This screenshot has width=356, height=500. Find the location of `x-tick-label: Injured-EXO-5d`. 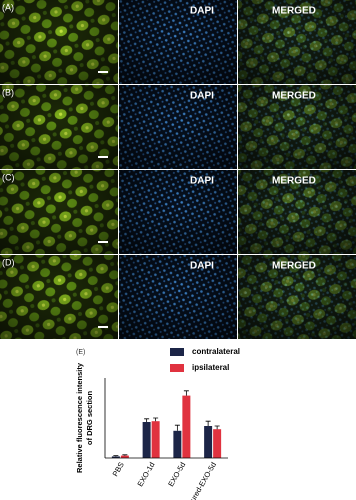

x-tick-label: Injured-EXO-5d is located at coordinates (201, 480).